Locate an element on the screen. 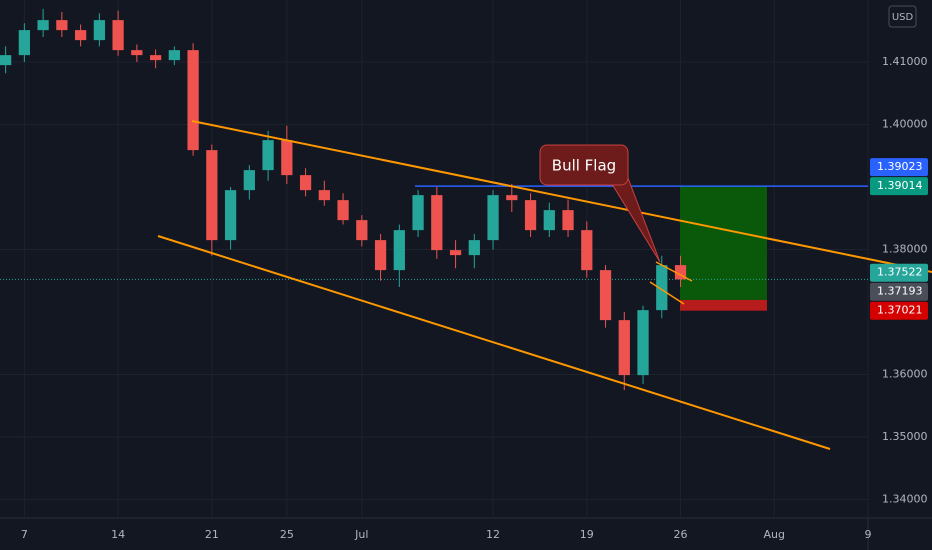 The width and height of the screenshot is (932, 550). callout-box is located at coordinates (584, 165).